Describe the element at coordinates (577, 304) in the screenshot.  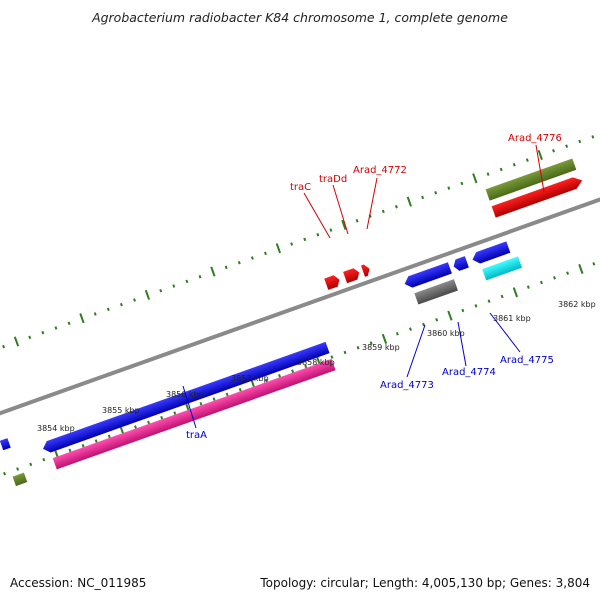
I see `scale-label: 3862 kbp` at that location.